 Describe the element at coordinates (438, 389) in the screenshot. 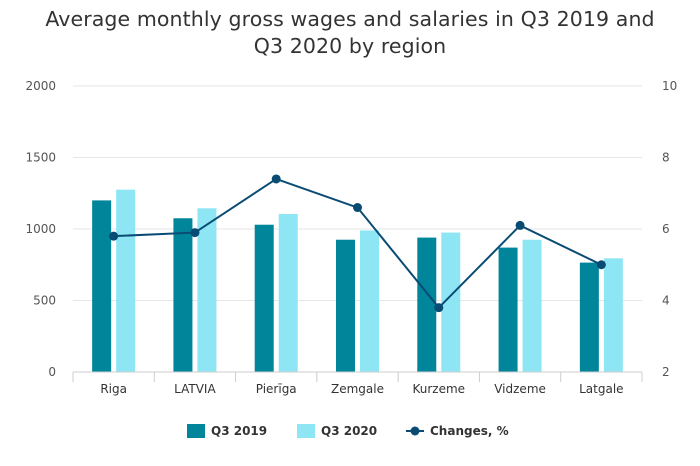

I see `category-label: Kurzeme` at that location.